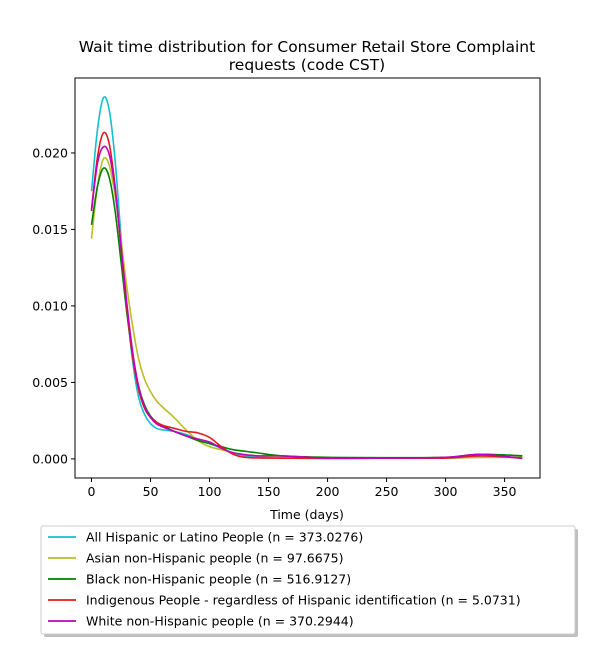 Image resolution: width=600 pixels, height=650 pixels. What do you see at coordinates (50, 305) in the screenshot?
I see `y-tick-label: 0.010` at bounding box center [50, 305].